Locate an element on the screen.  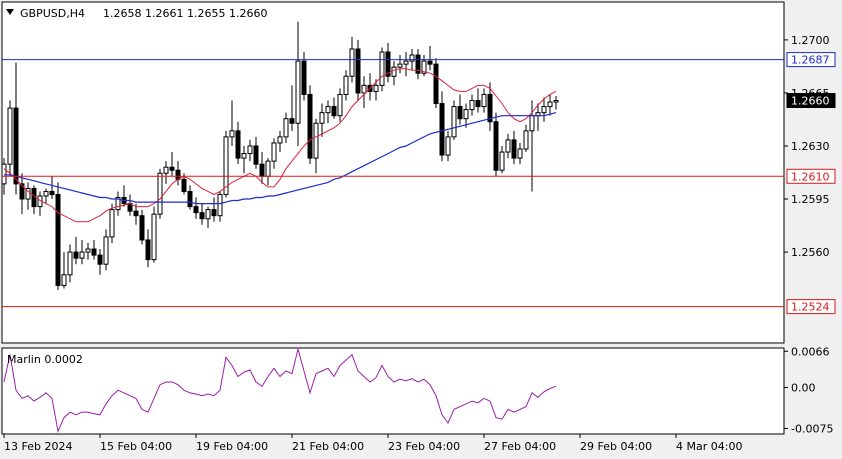
red-upper-price-label: 1.2610 is located at coordinates (811, 176).